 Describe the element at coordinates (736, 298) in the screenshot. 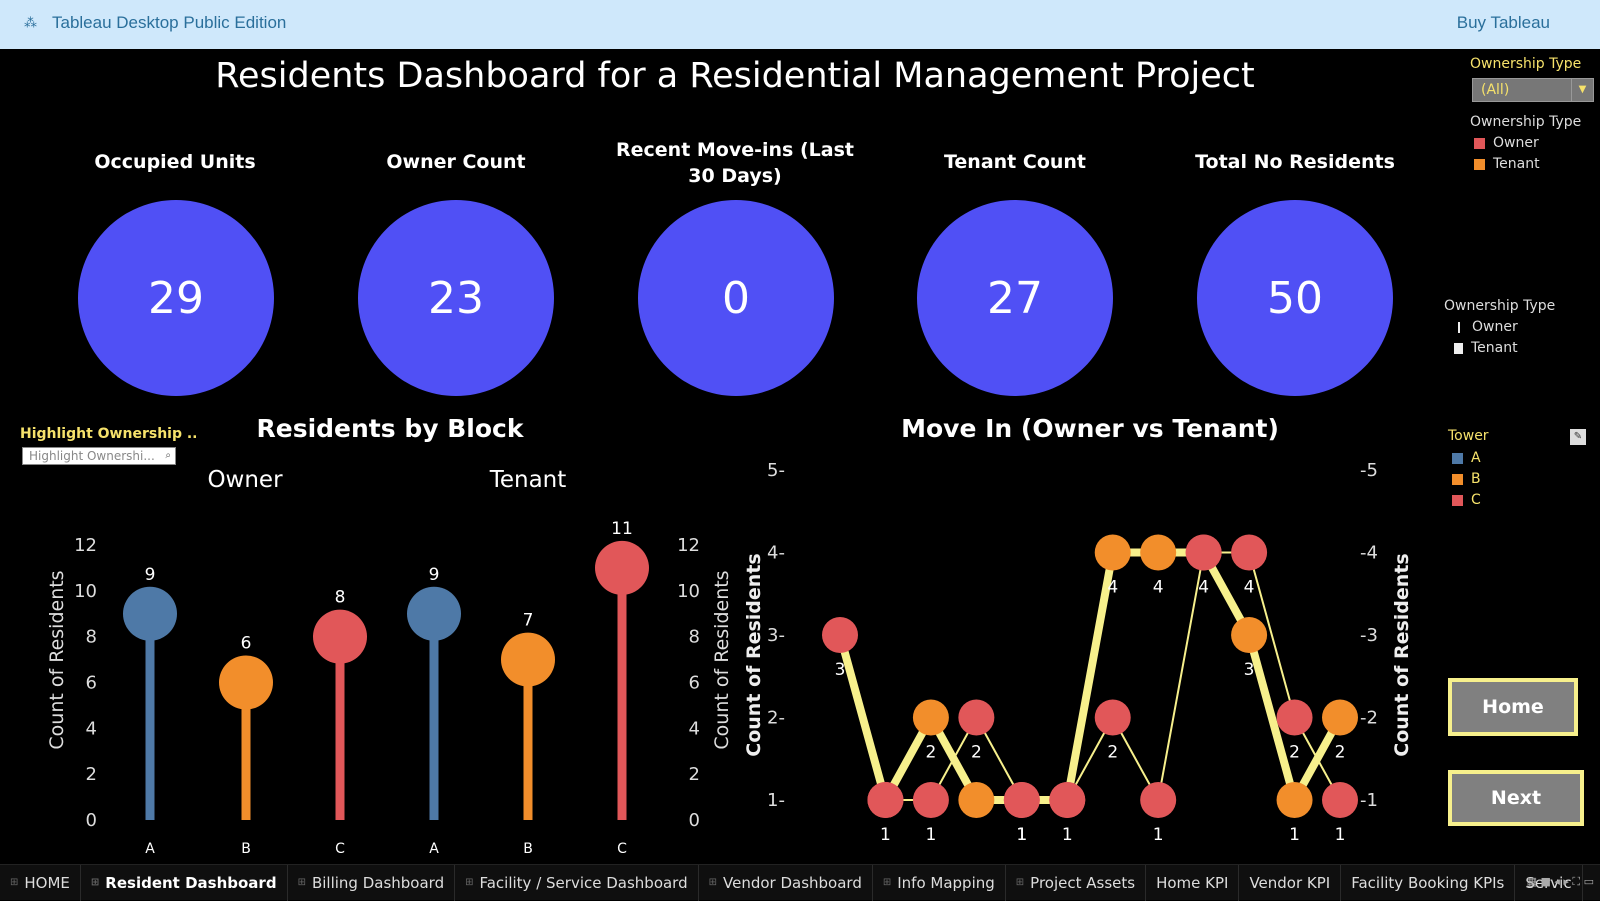

I see `kpi-recent-move-ins-circle: 0` at that location.